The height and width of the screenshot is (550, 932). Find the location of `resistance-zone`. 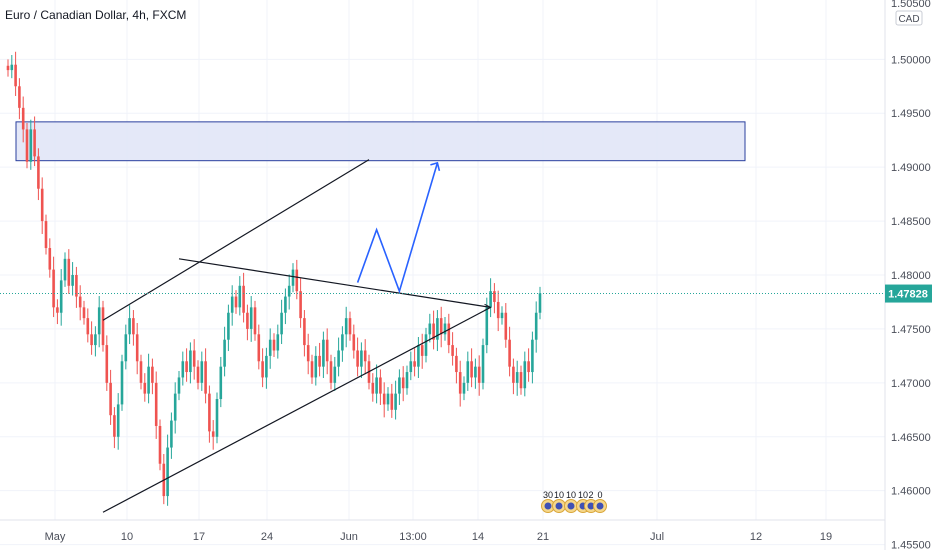

resistance-zone is located at coordinates (380, 141).